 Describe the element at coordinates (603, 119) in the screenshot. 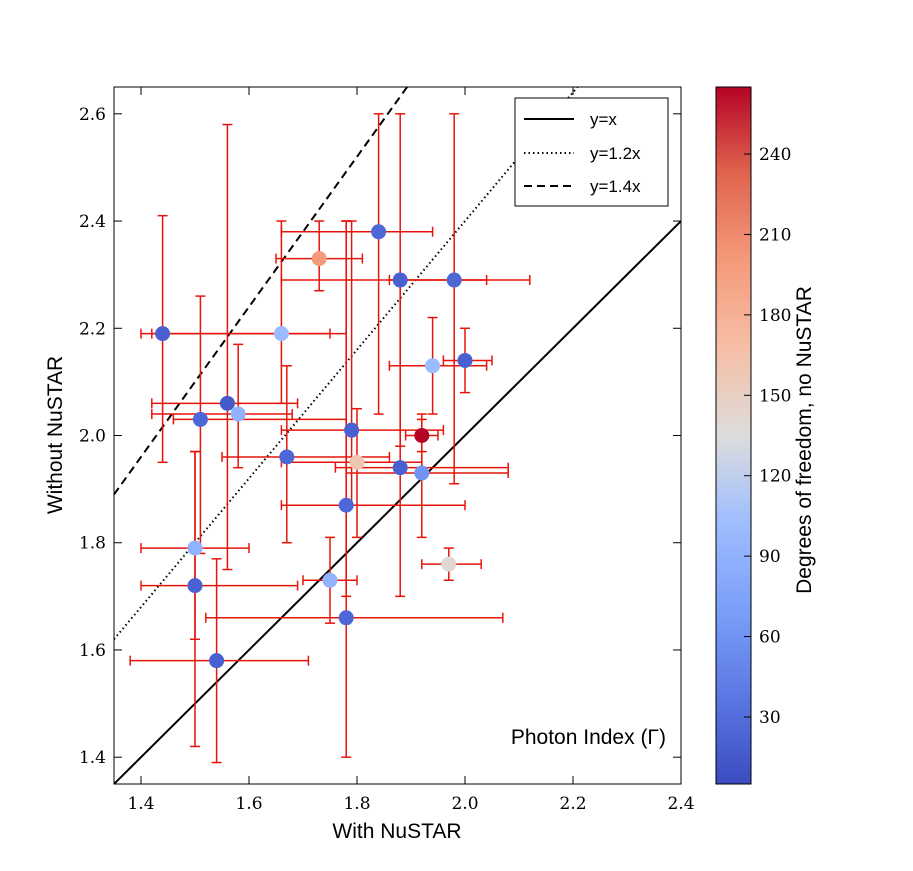

I see `legend-label-yx: y=x` at that location.